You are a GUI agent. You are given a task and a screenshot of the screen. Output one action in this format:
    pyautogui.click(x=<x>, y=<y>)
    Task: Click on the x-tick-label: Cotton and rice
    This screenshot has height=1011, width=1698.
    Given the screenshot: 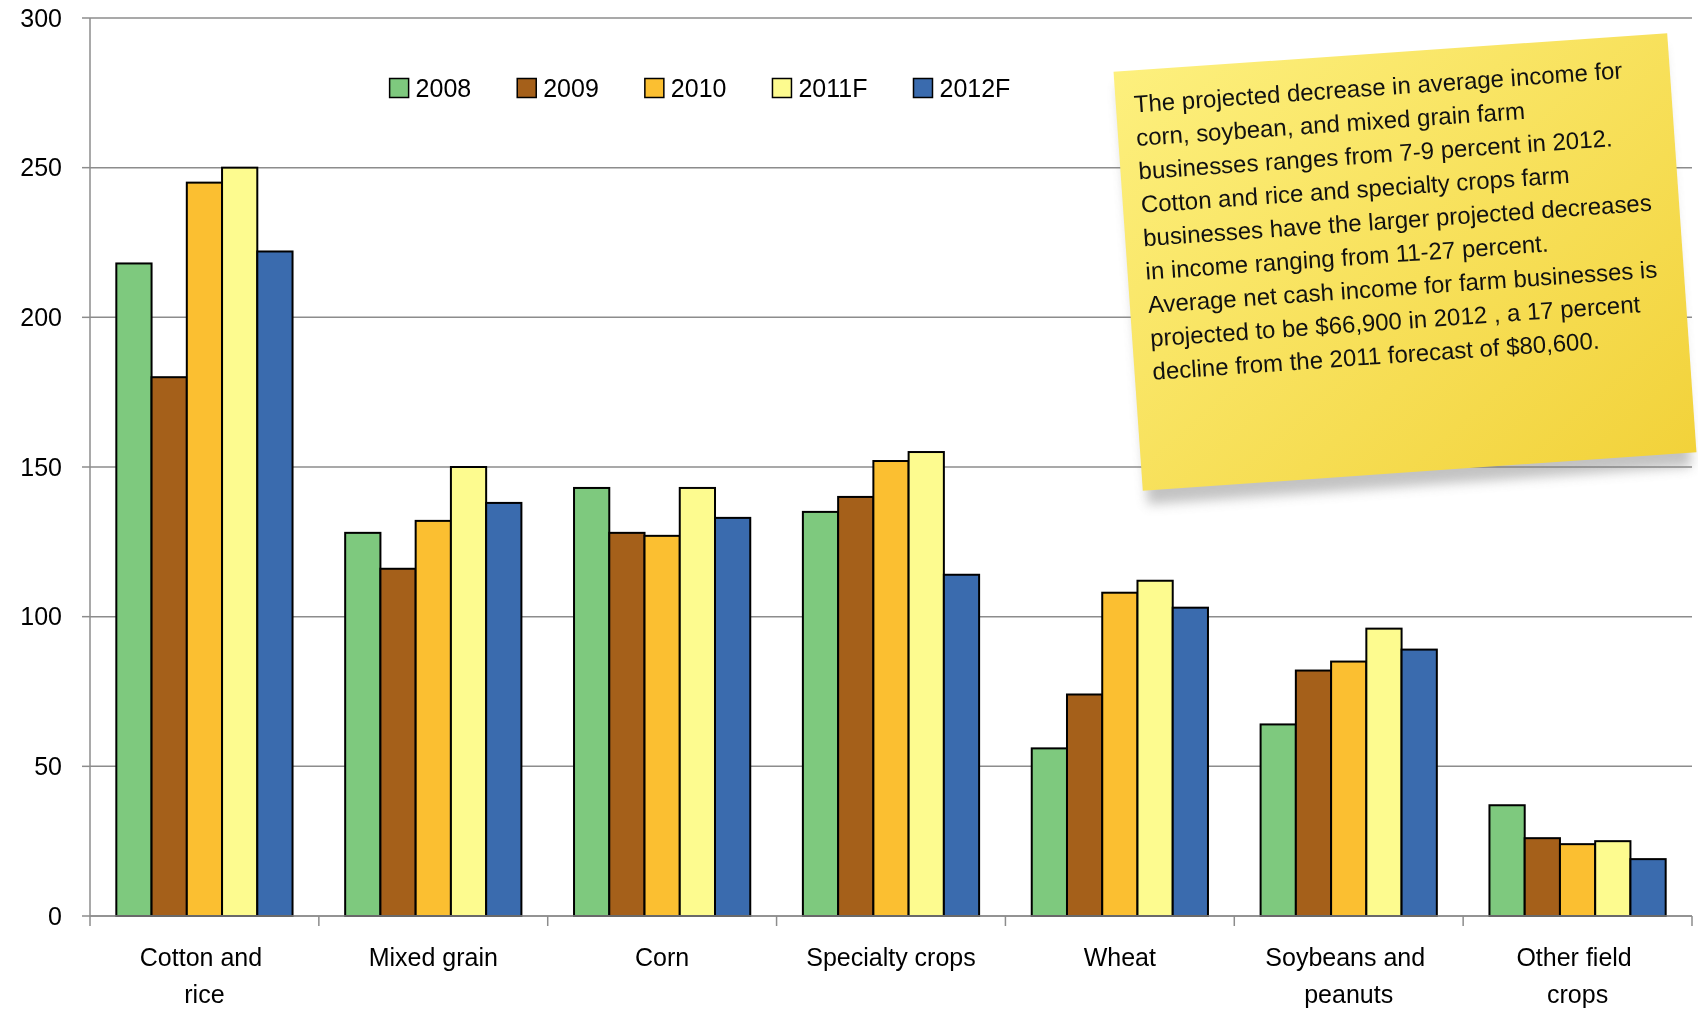 What is the action you would take?
    pyautogui.click(x=204, y=975)
    